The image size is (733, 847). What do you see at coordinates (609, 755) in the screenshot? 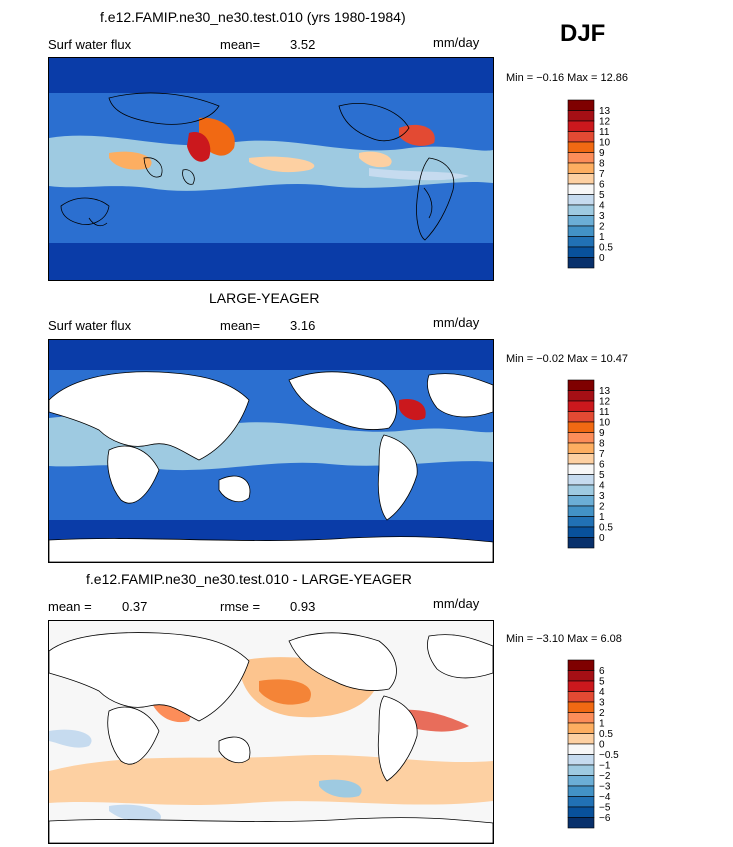
I see `colorbar-tick-label: −0.5` at bounding box center [609, 755].